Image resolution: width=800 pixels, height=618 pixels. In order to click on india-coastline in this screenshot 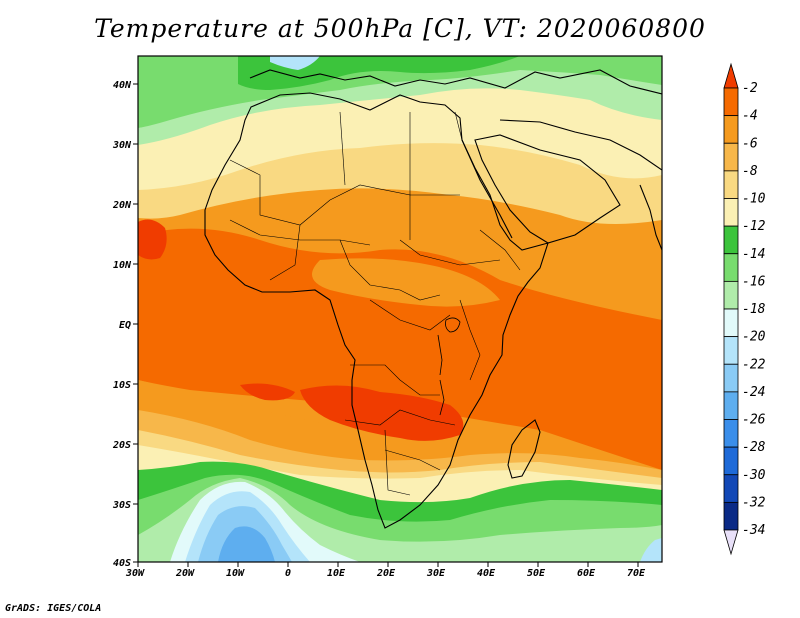, I will do `click(650, 217)`.